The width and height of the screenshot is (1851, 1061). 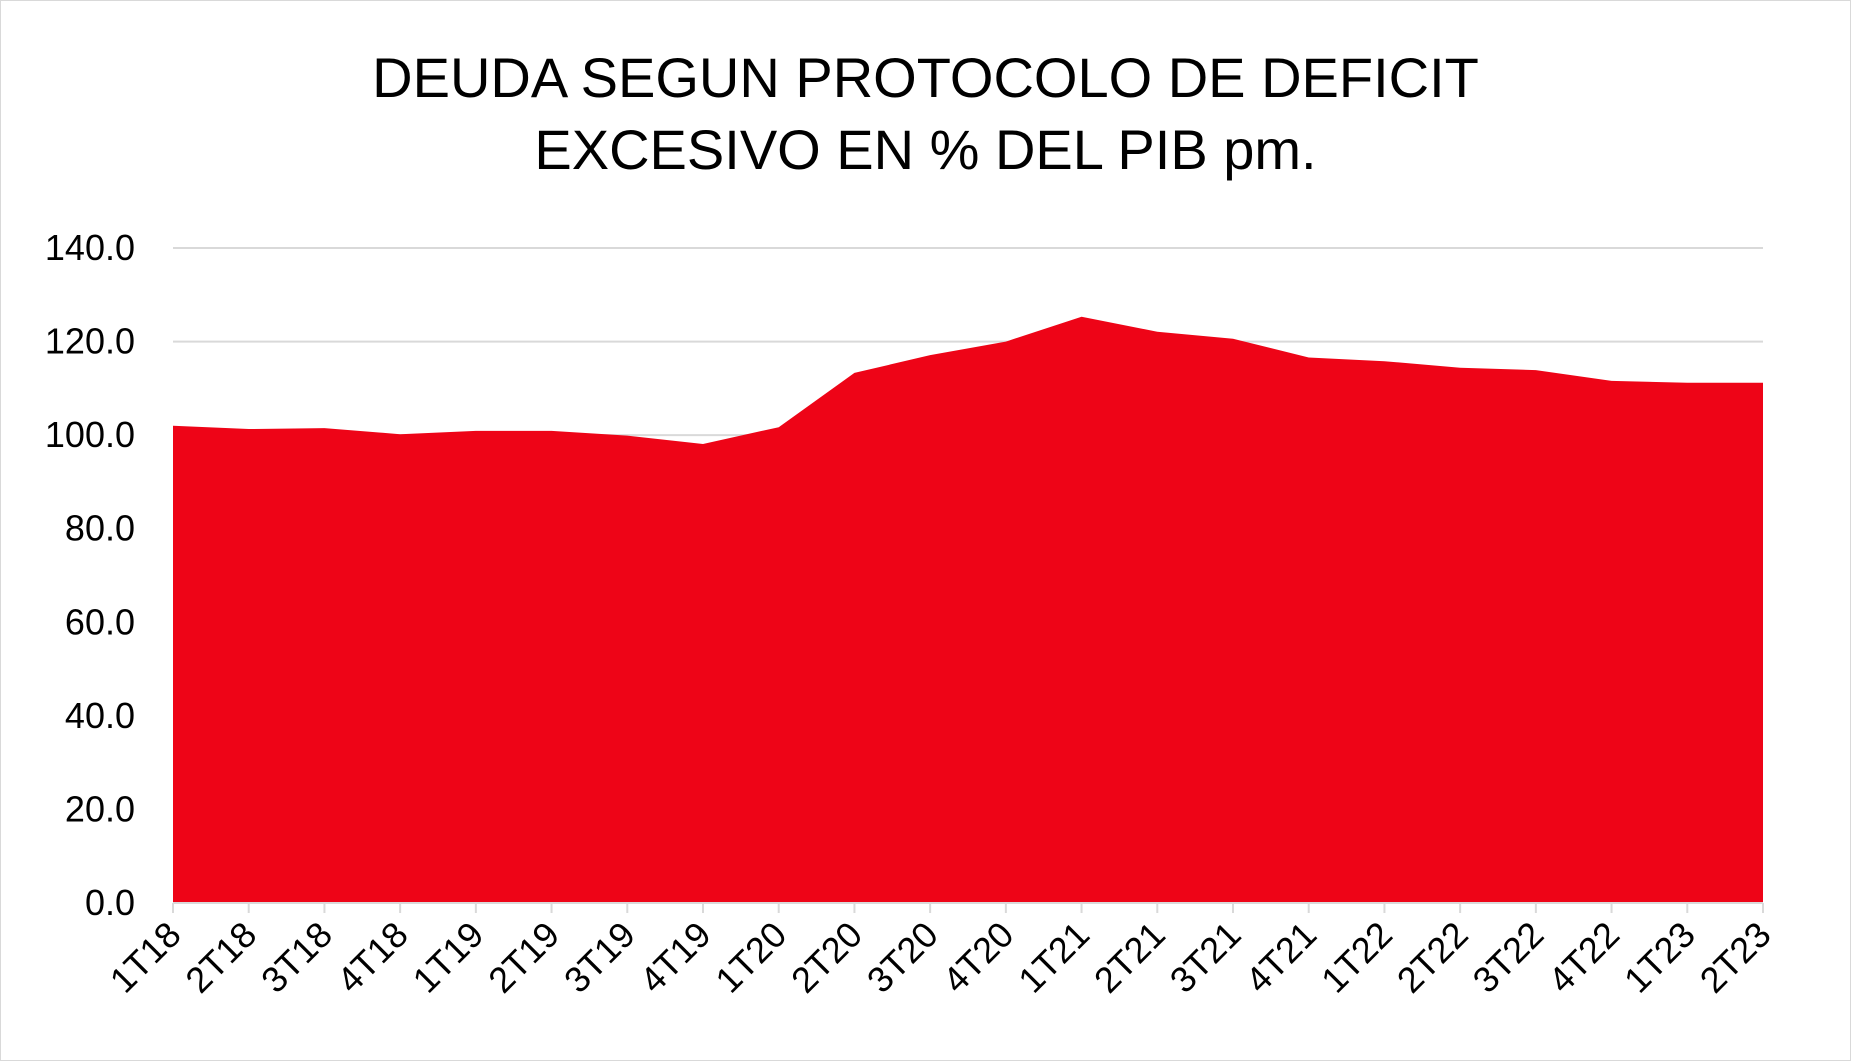 I want to click on x-tick-label: 4T19, so click(x=675, y=957).